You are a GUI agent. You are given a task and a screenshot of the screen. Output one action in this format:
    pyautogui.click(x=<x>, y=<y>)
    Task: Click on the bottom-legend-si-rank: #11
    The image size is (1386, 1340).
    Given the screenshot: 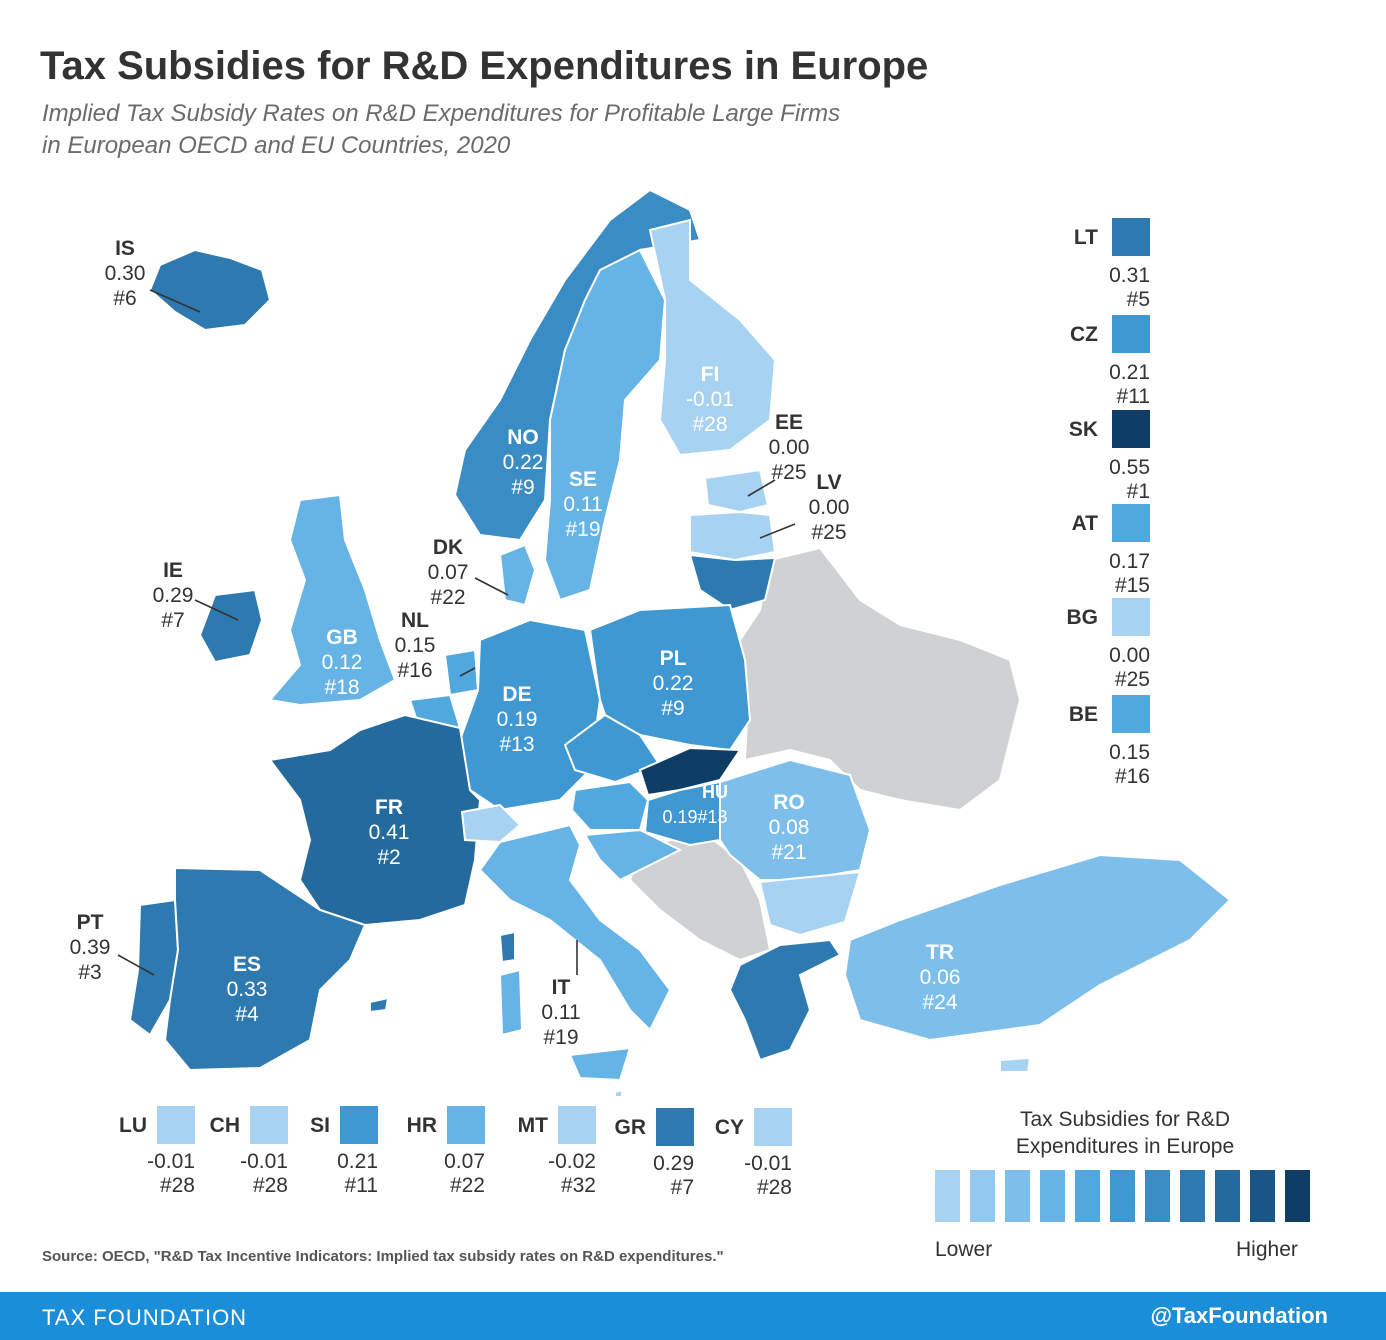 What is the action you would take?
    pyautogui.click(x=361, y=1185)
    